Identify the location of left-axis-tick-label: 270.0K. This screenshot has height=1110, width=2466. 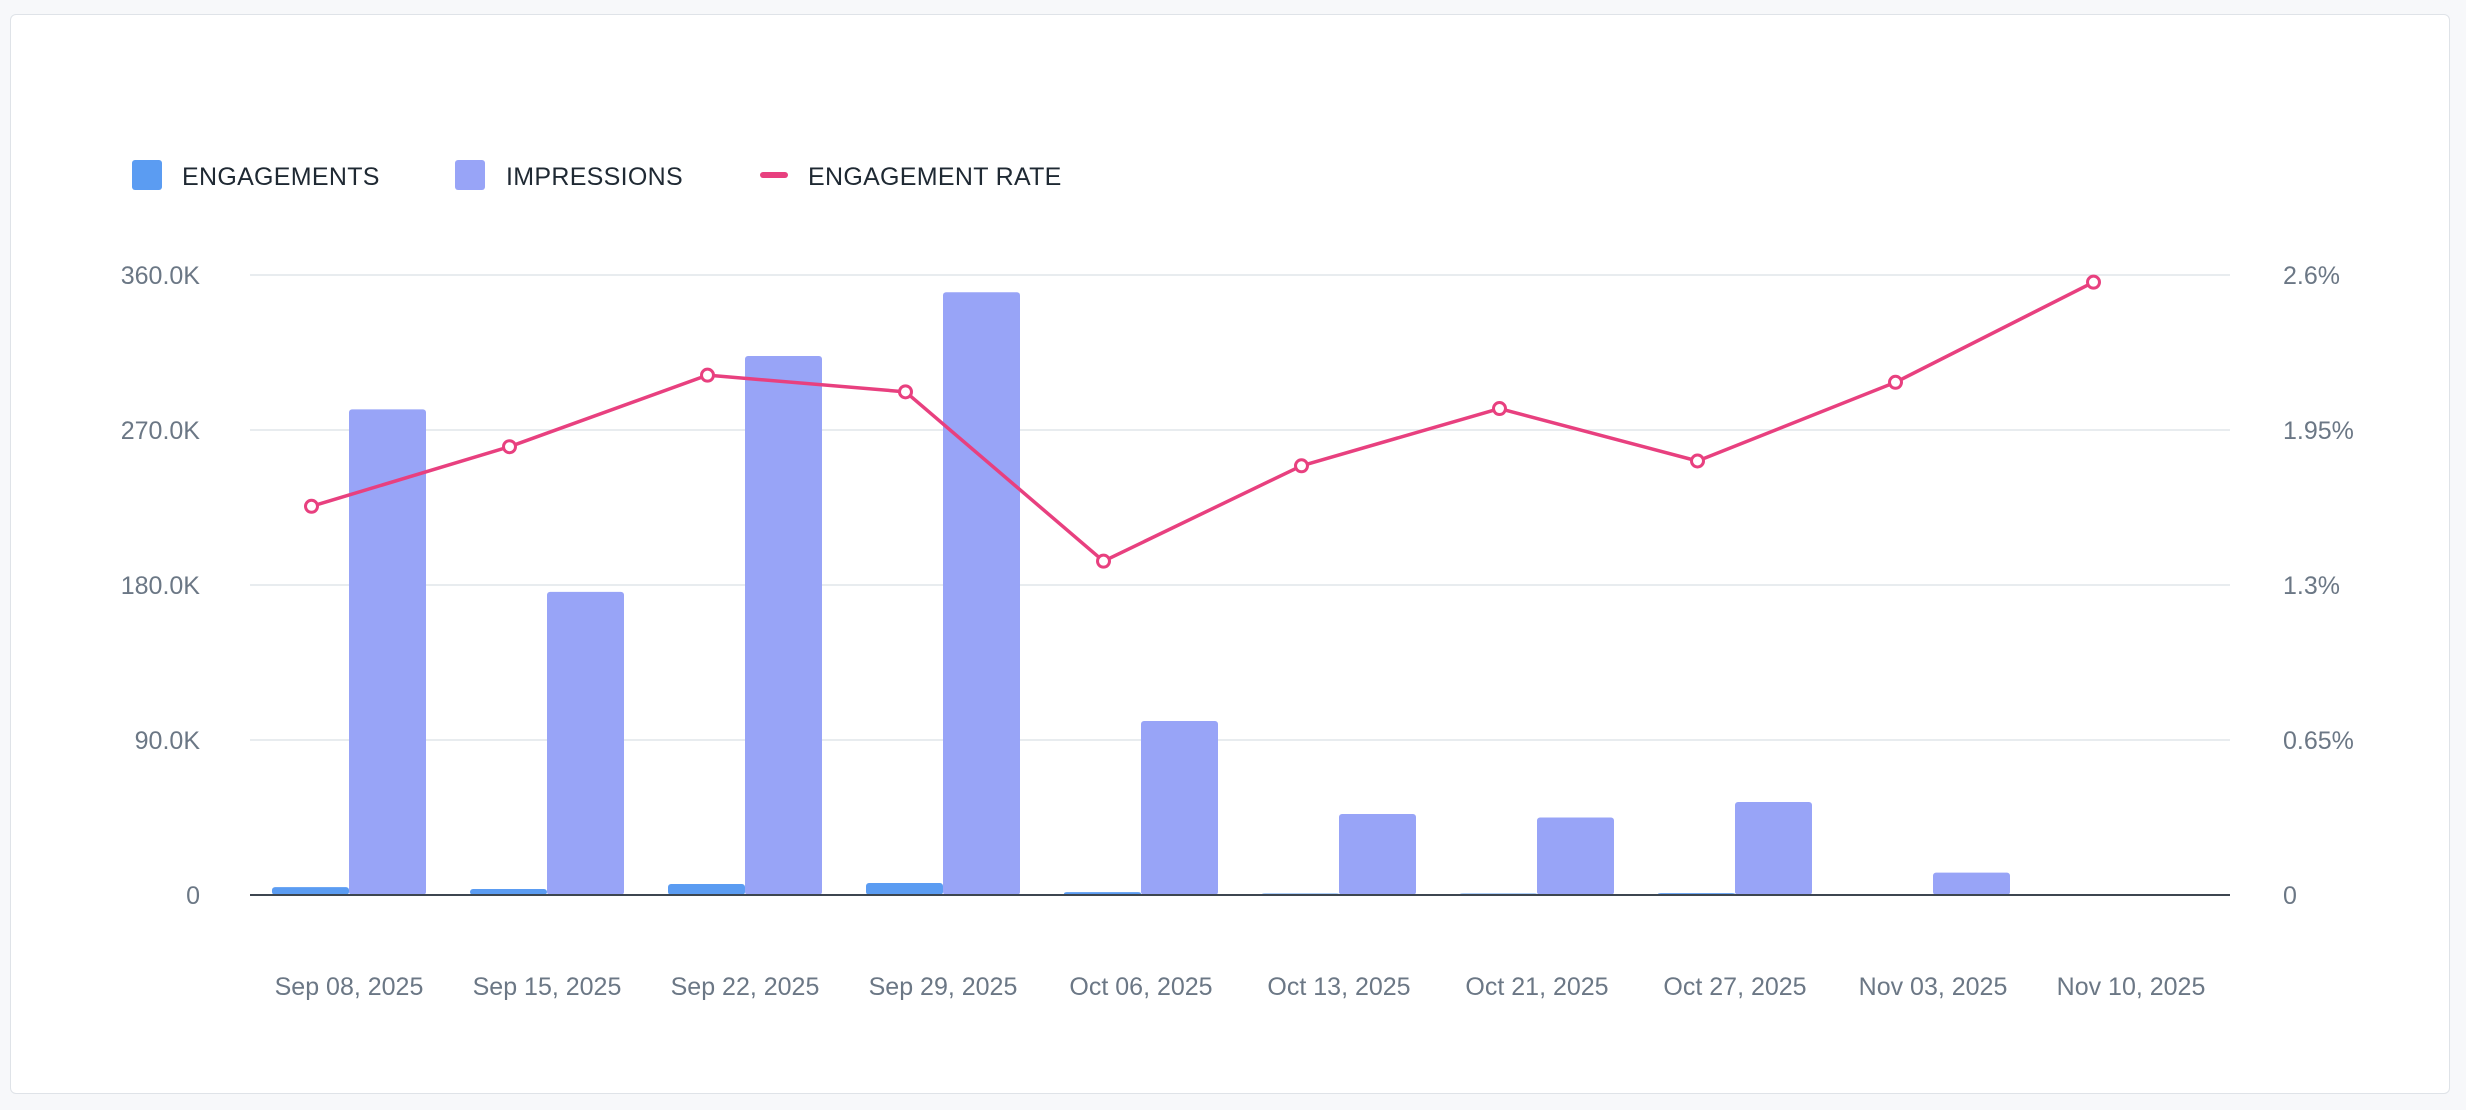
(161, 431).